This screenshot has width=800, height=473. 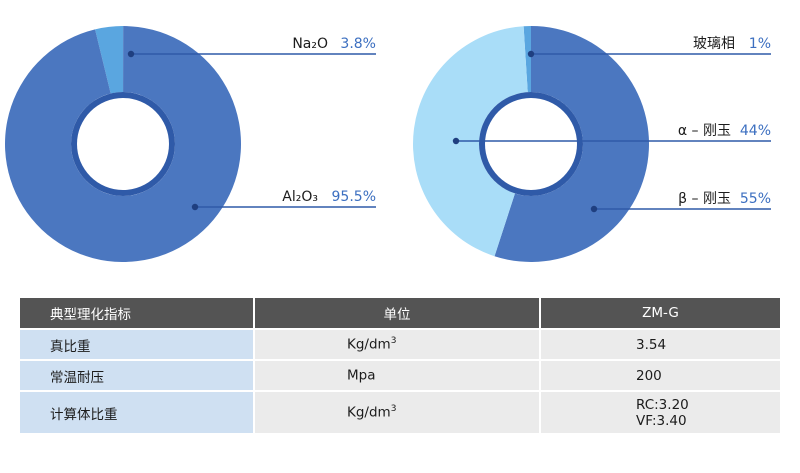 I want to click on slice-name-label: α – 刚玉, so click(x=704, y=131).